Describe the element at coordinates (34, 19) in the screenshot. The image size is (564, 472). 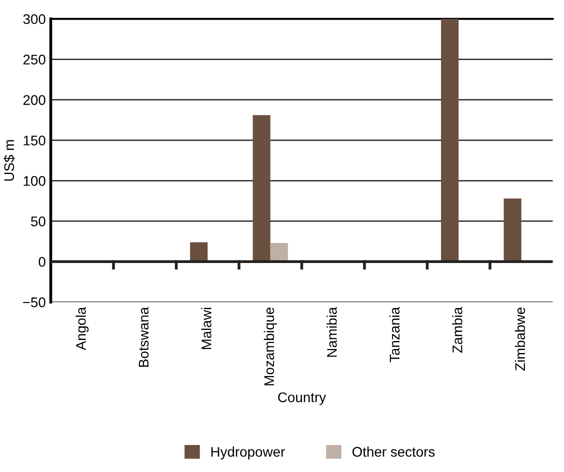
I see `y-tick-label: 300` at that location.